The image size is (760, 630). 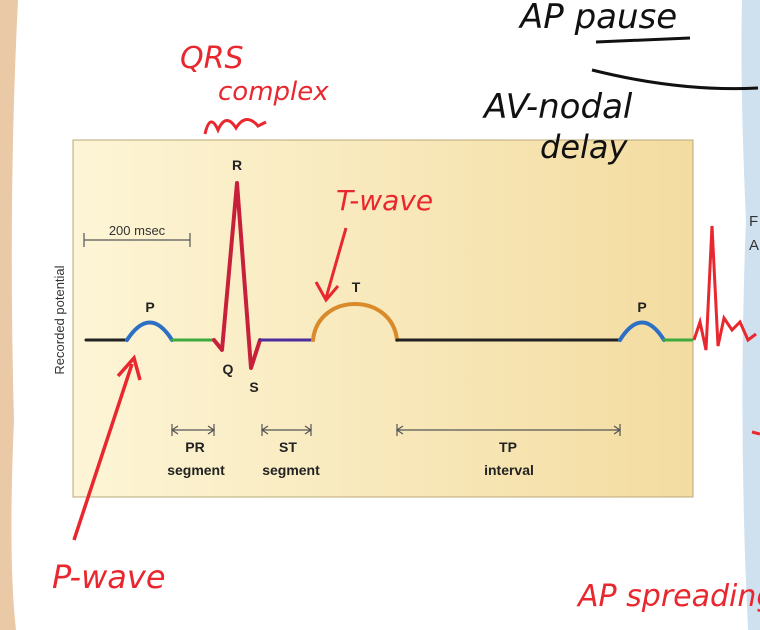 I want to click on label-r: R, so click(x=237, y=165).